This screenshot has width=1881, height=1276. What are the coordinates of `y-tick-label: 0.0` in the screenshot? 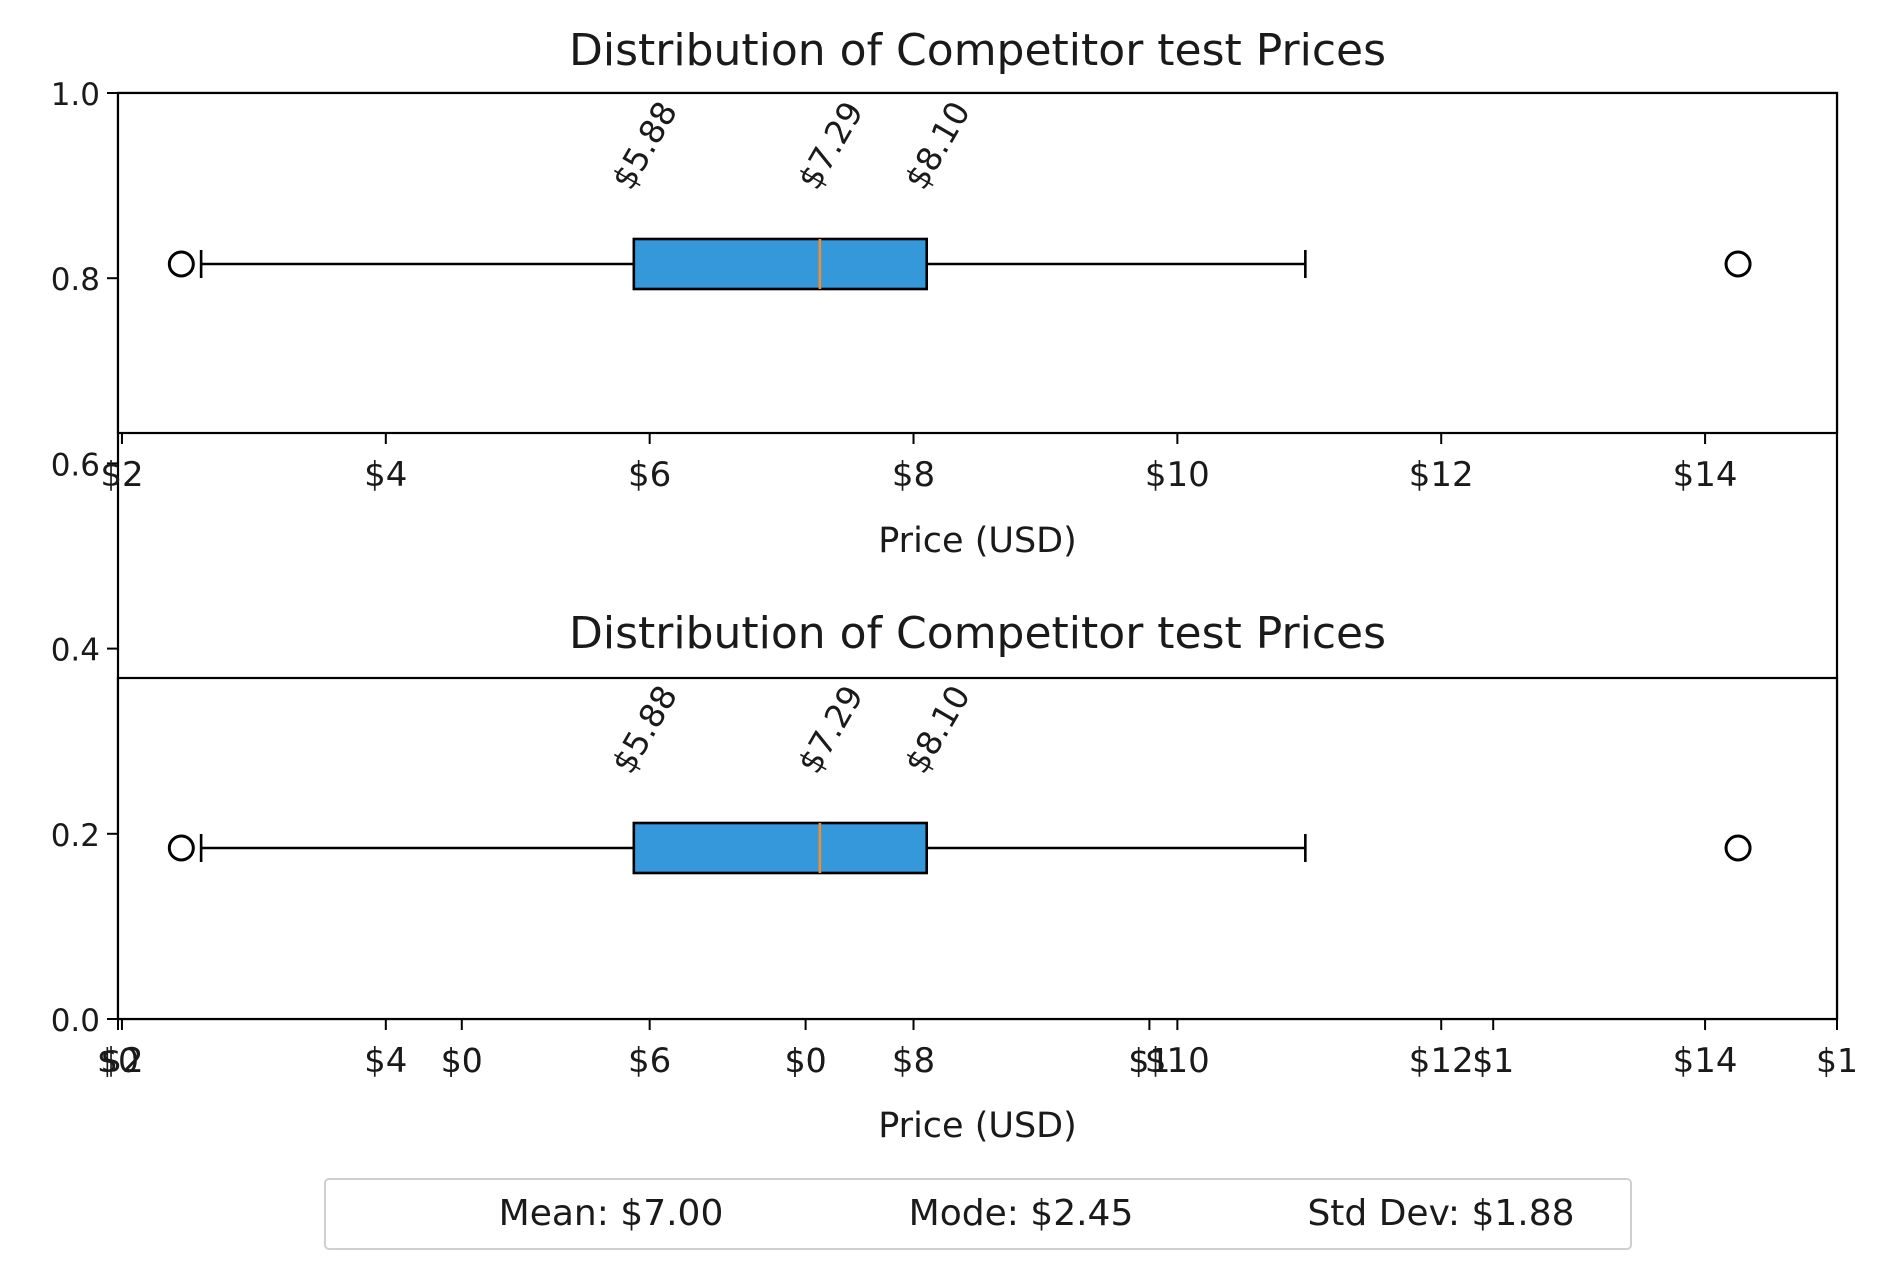 It's located at (75, 1021).